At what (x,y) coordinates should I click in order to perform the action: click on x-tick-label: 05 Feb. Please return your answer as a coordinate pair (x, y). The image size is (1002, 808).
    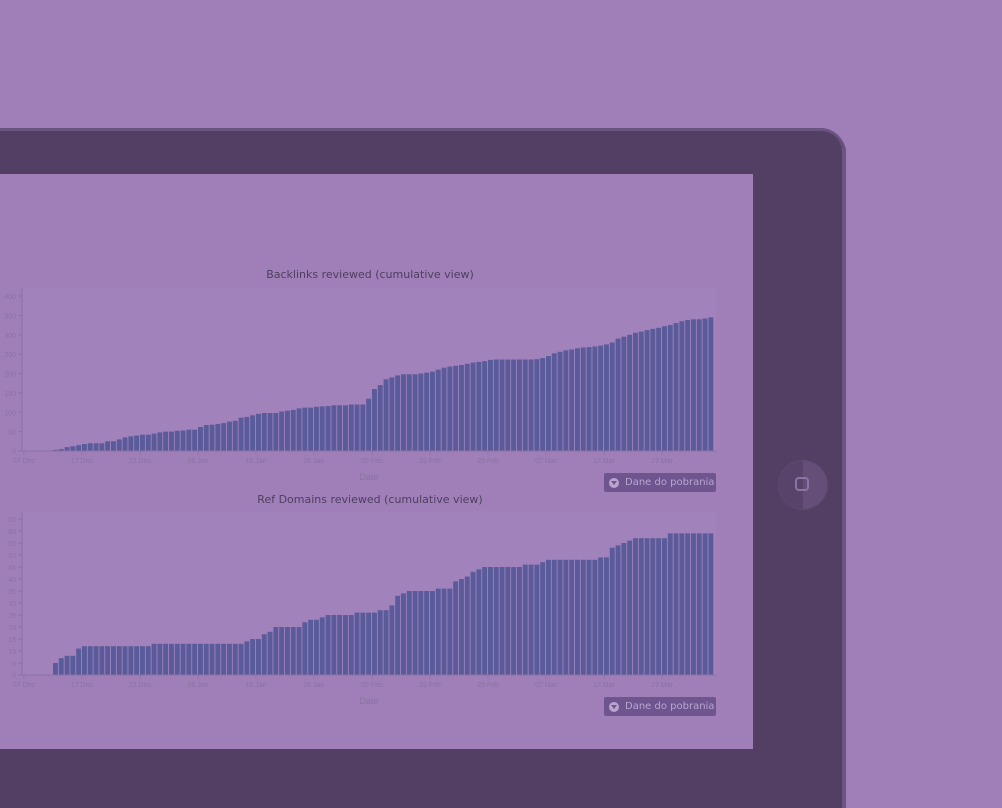
    Looking at the image, I should click on (372, 461).